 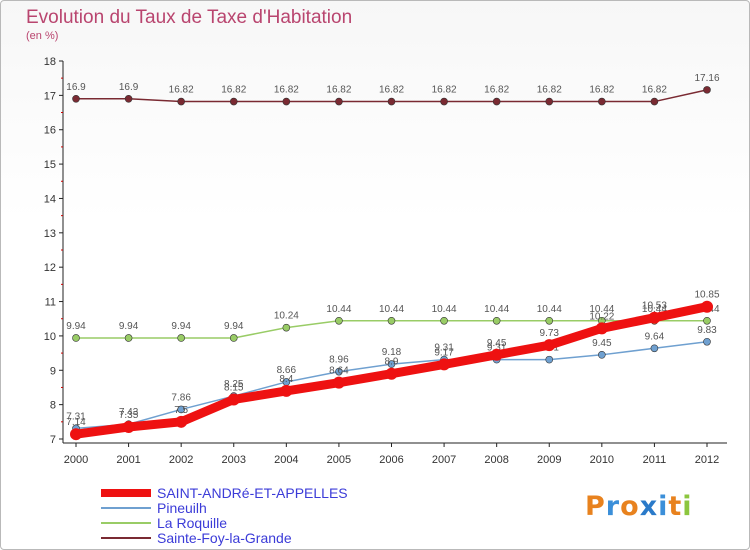 What do you see at coordinates (50, 199) in the screenshot?
I see `y-tick-label: 14` at bounding box center [50, 199].